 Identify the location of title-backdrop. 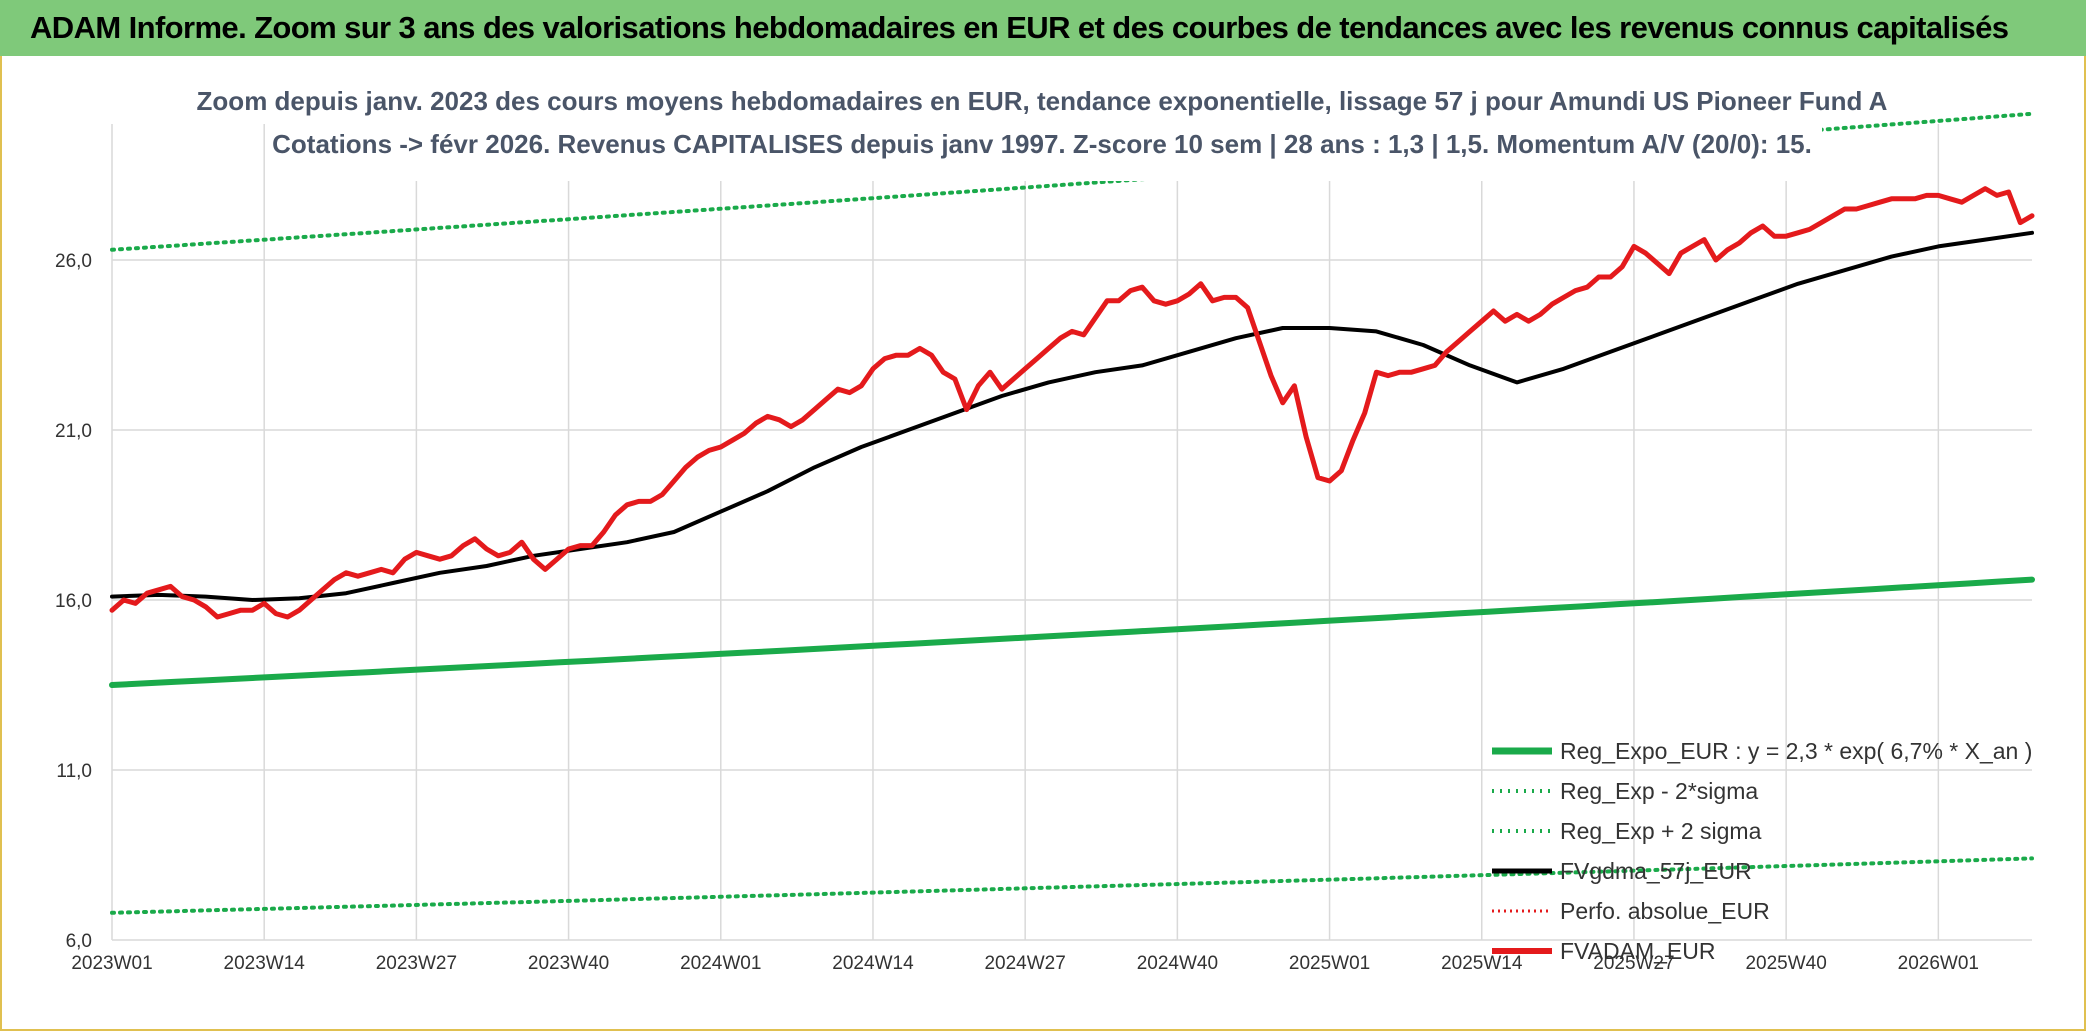
(1047, 131).